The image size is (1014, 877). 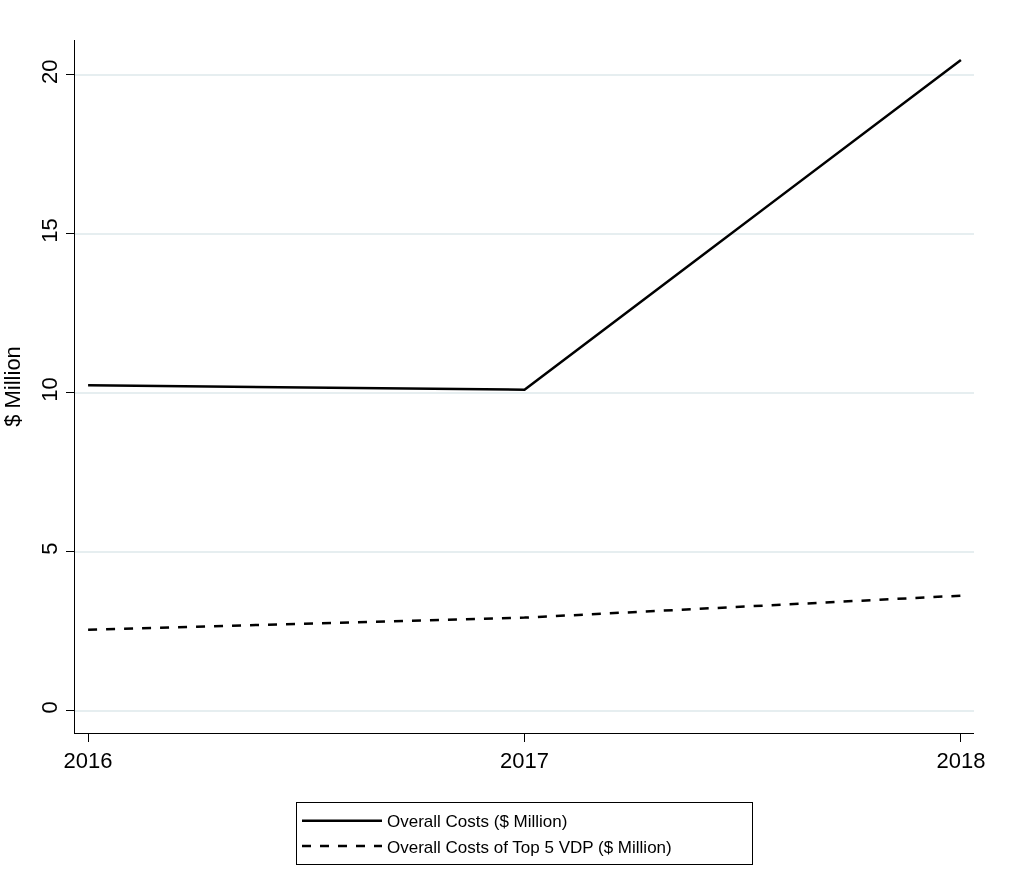 What do you see at coordinates (50, 548) in the screenshot?
I see `y-tick-label: 5` at bounding box center [50, 548].